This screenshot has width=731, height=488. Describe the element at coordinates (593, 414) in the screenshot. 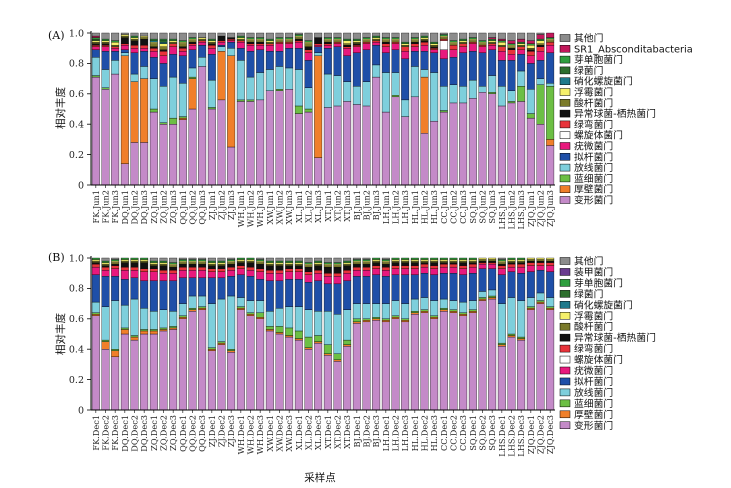

I see `legend-label: 厚壁菌门` at that location.